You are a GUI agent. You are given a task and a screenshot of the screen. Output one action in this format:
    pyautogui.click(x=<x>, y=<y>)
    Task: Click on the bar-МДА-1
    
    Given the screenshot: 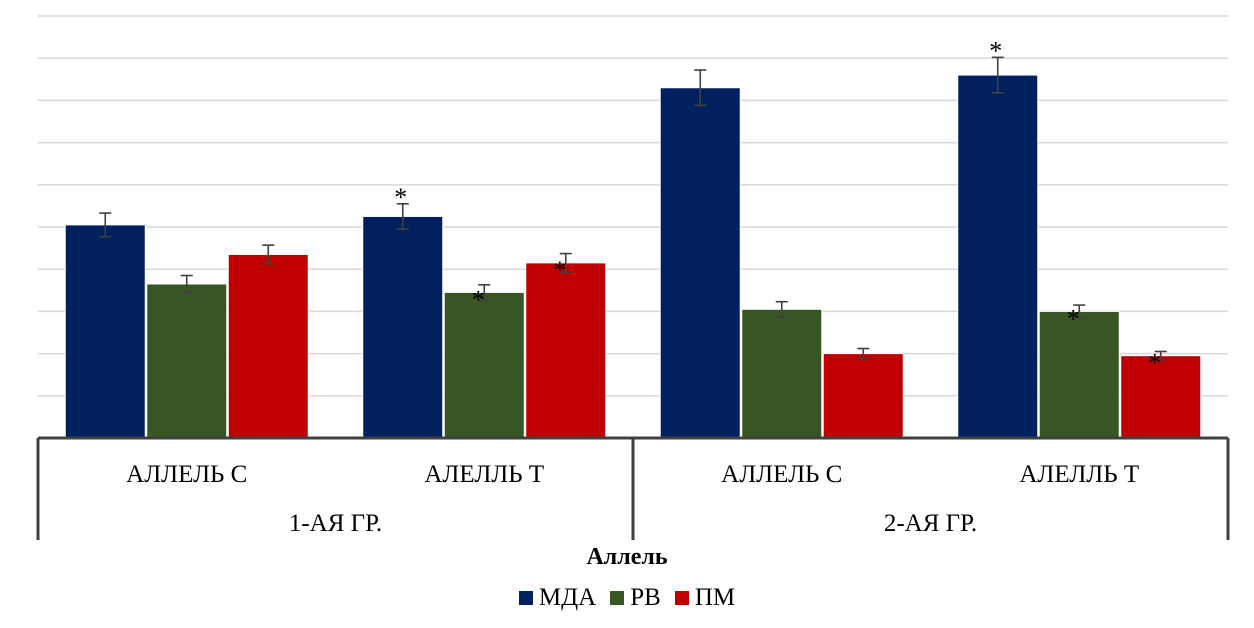 What is the action you would take?
    pyautogui.click(x=403, y=327)
    